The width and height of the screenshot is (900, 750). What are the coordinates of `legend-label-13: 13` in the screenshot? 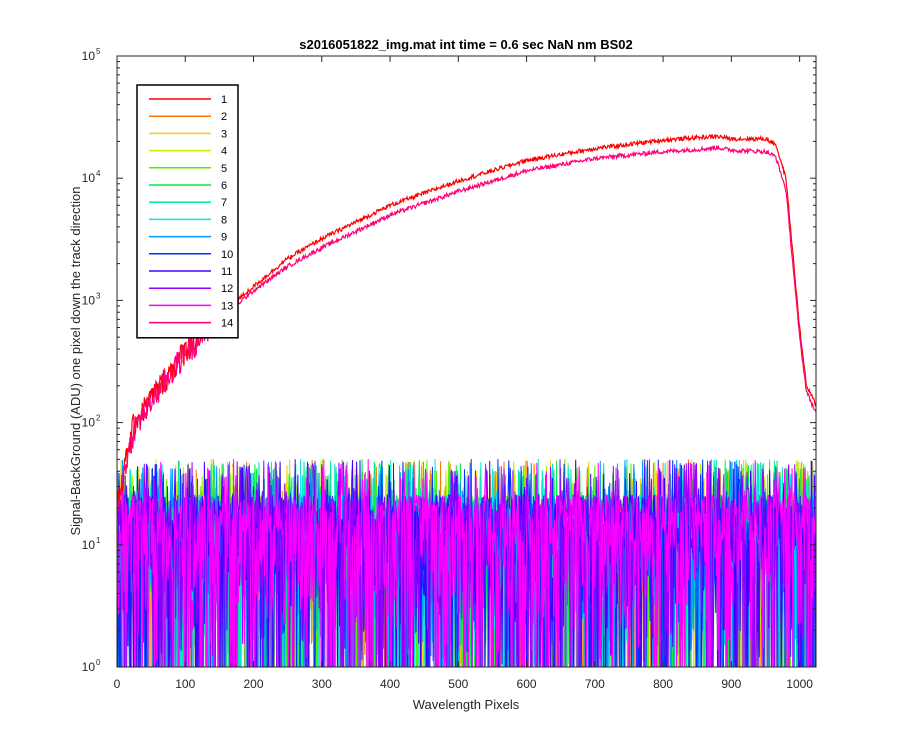 It's located at (227, 306).